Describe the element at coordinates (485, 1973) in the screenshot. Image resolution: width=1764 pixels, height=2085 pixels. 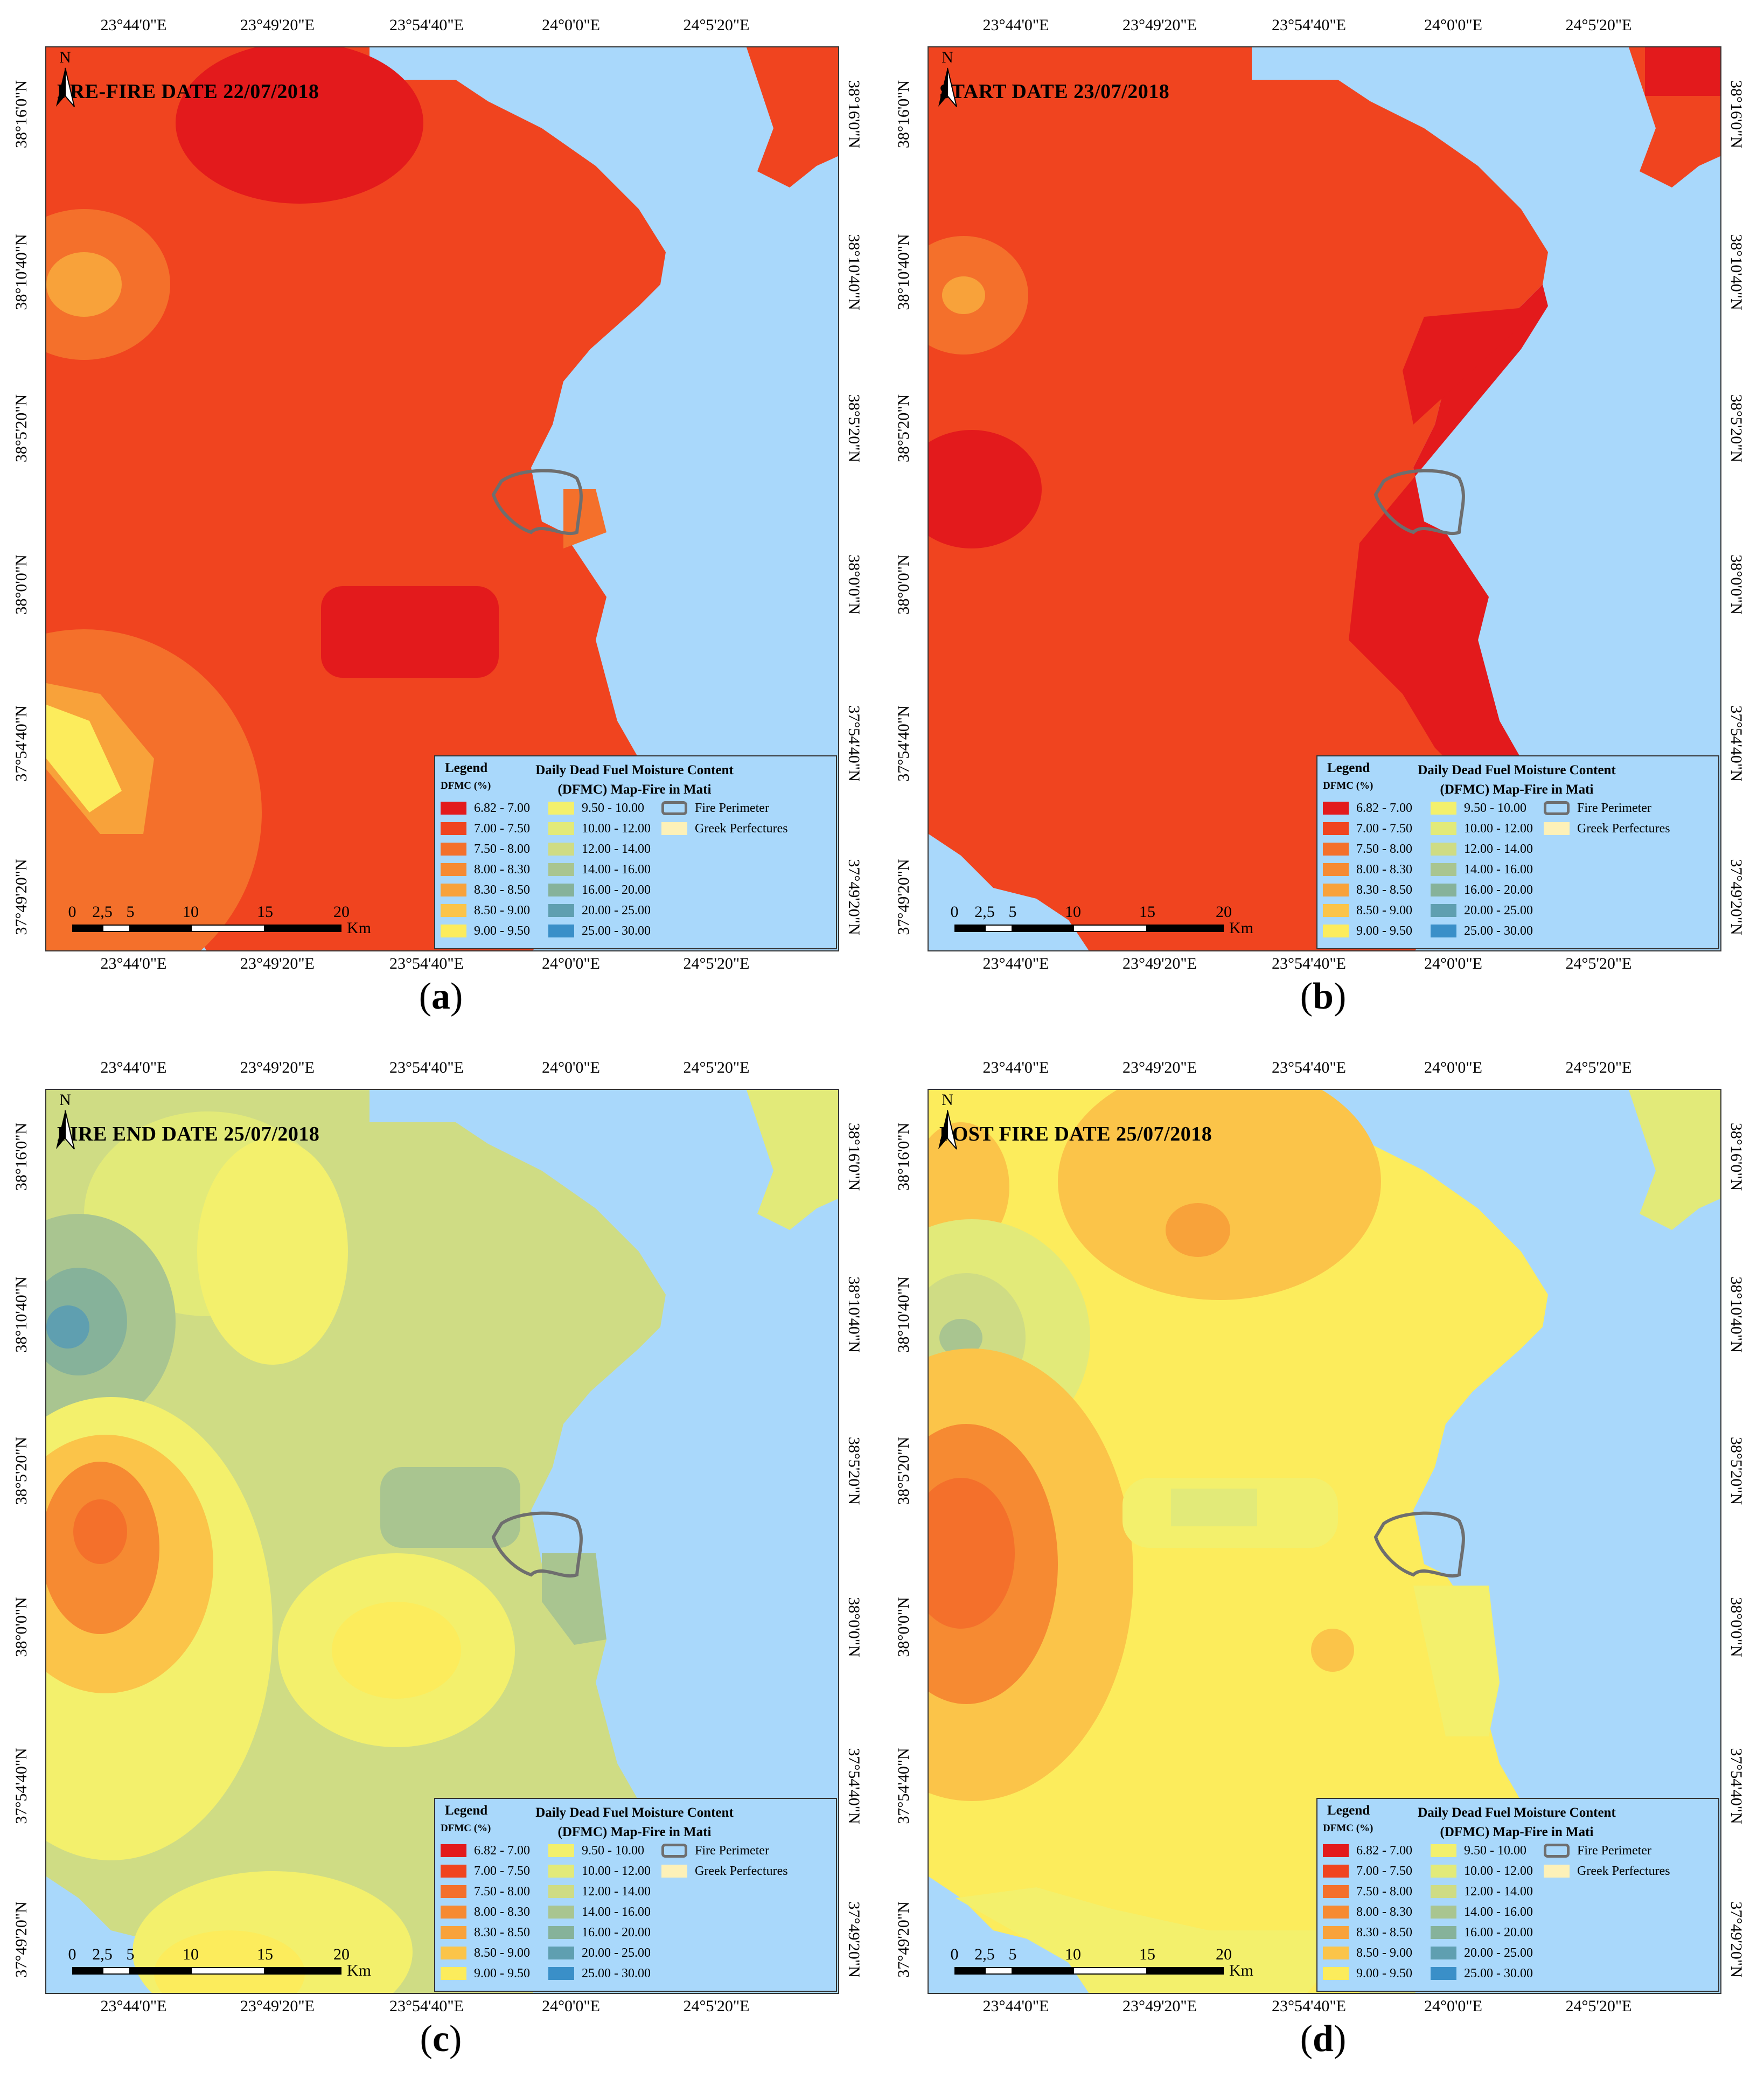
I see `legend-item: 9.00 - 9.50` at that location.